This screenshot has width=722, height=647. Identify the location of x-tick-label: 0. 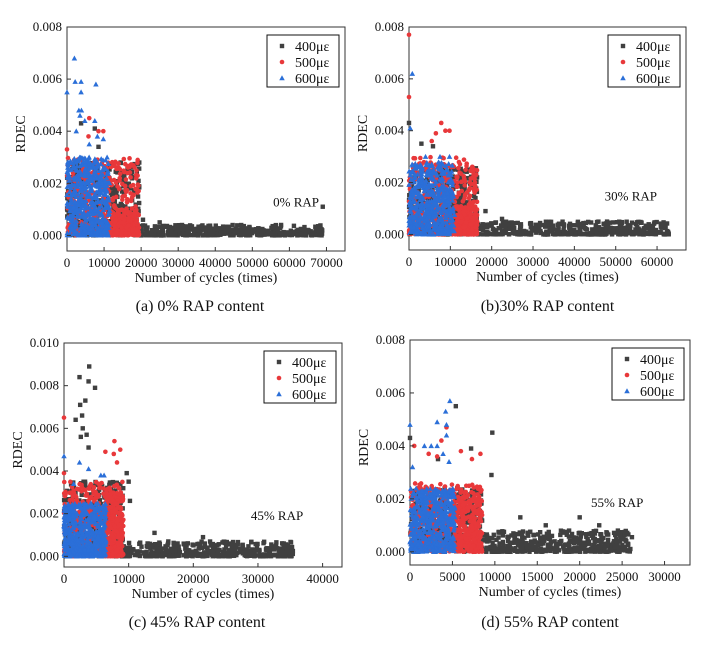
(67, 262).